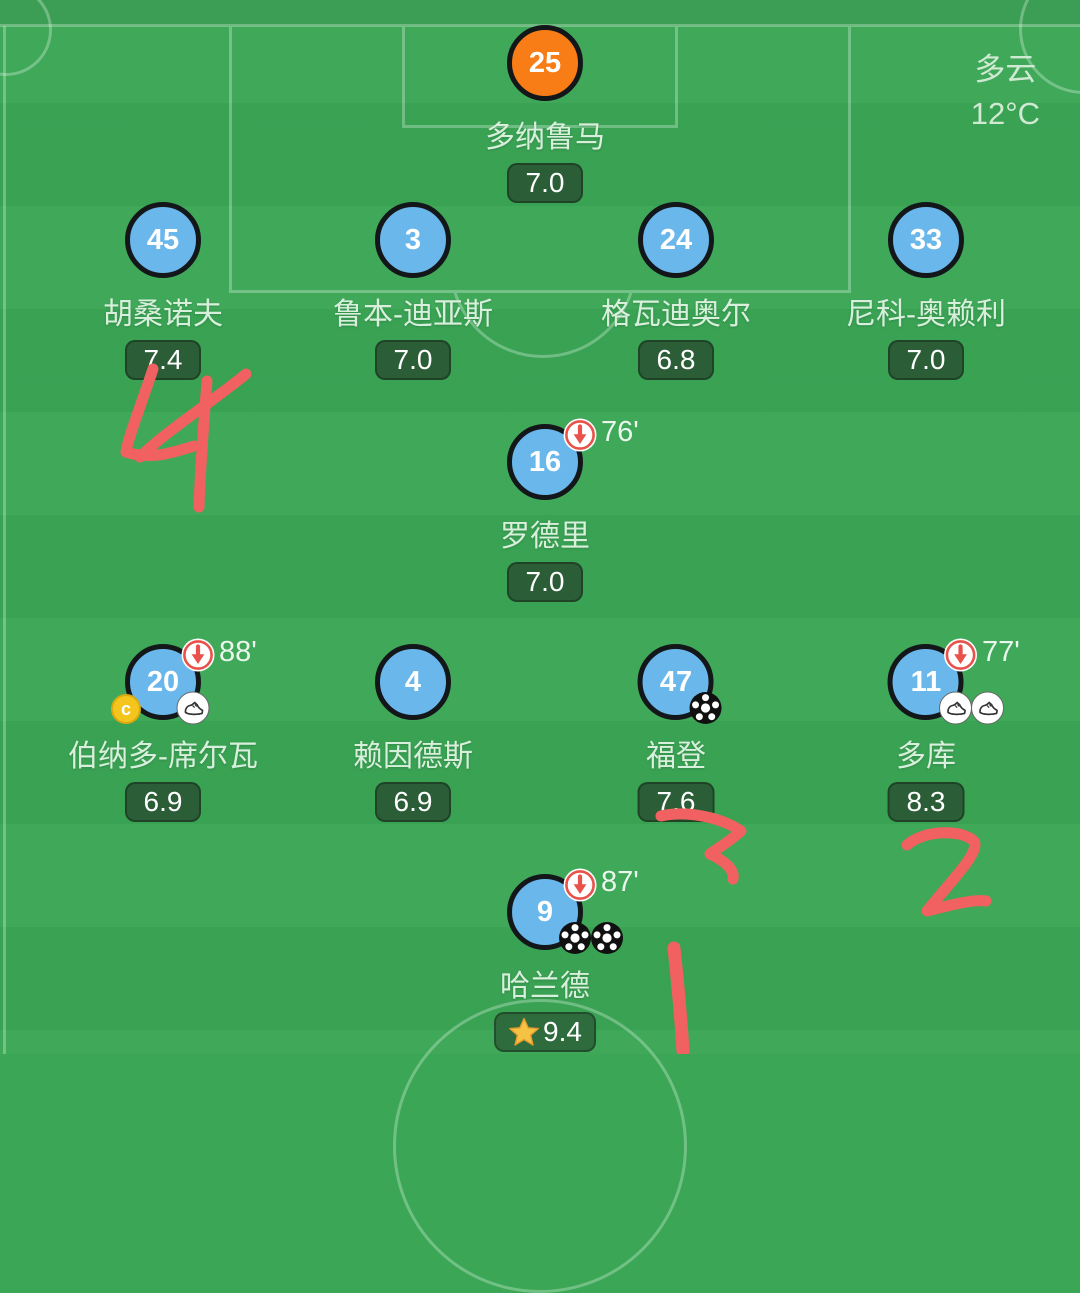  What do you see at coordinates (676, 291) in the screenshot?
I see `player-24: 24` at bounding box center [676, 291].